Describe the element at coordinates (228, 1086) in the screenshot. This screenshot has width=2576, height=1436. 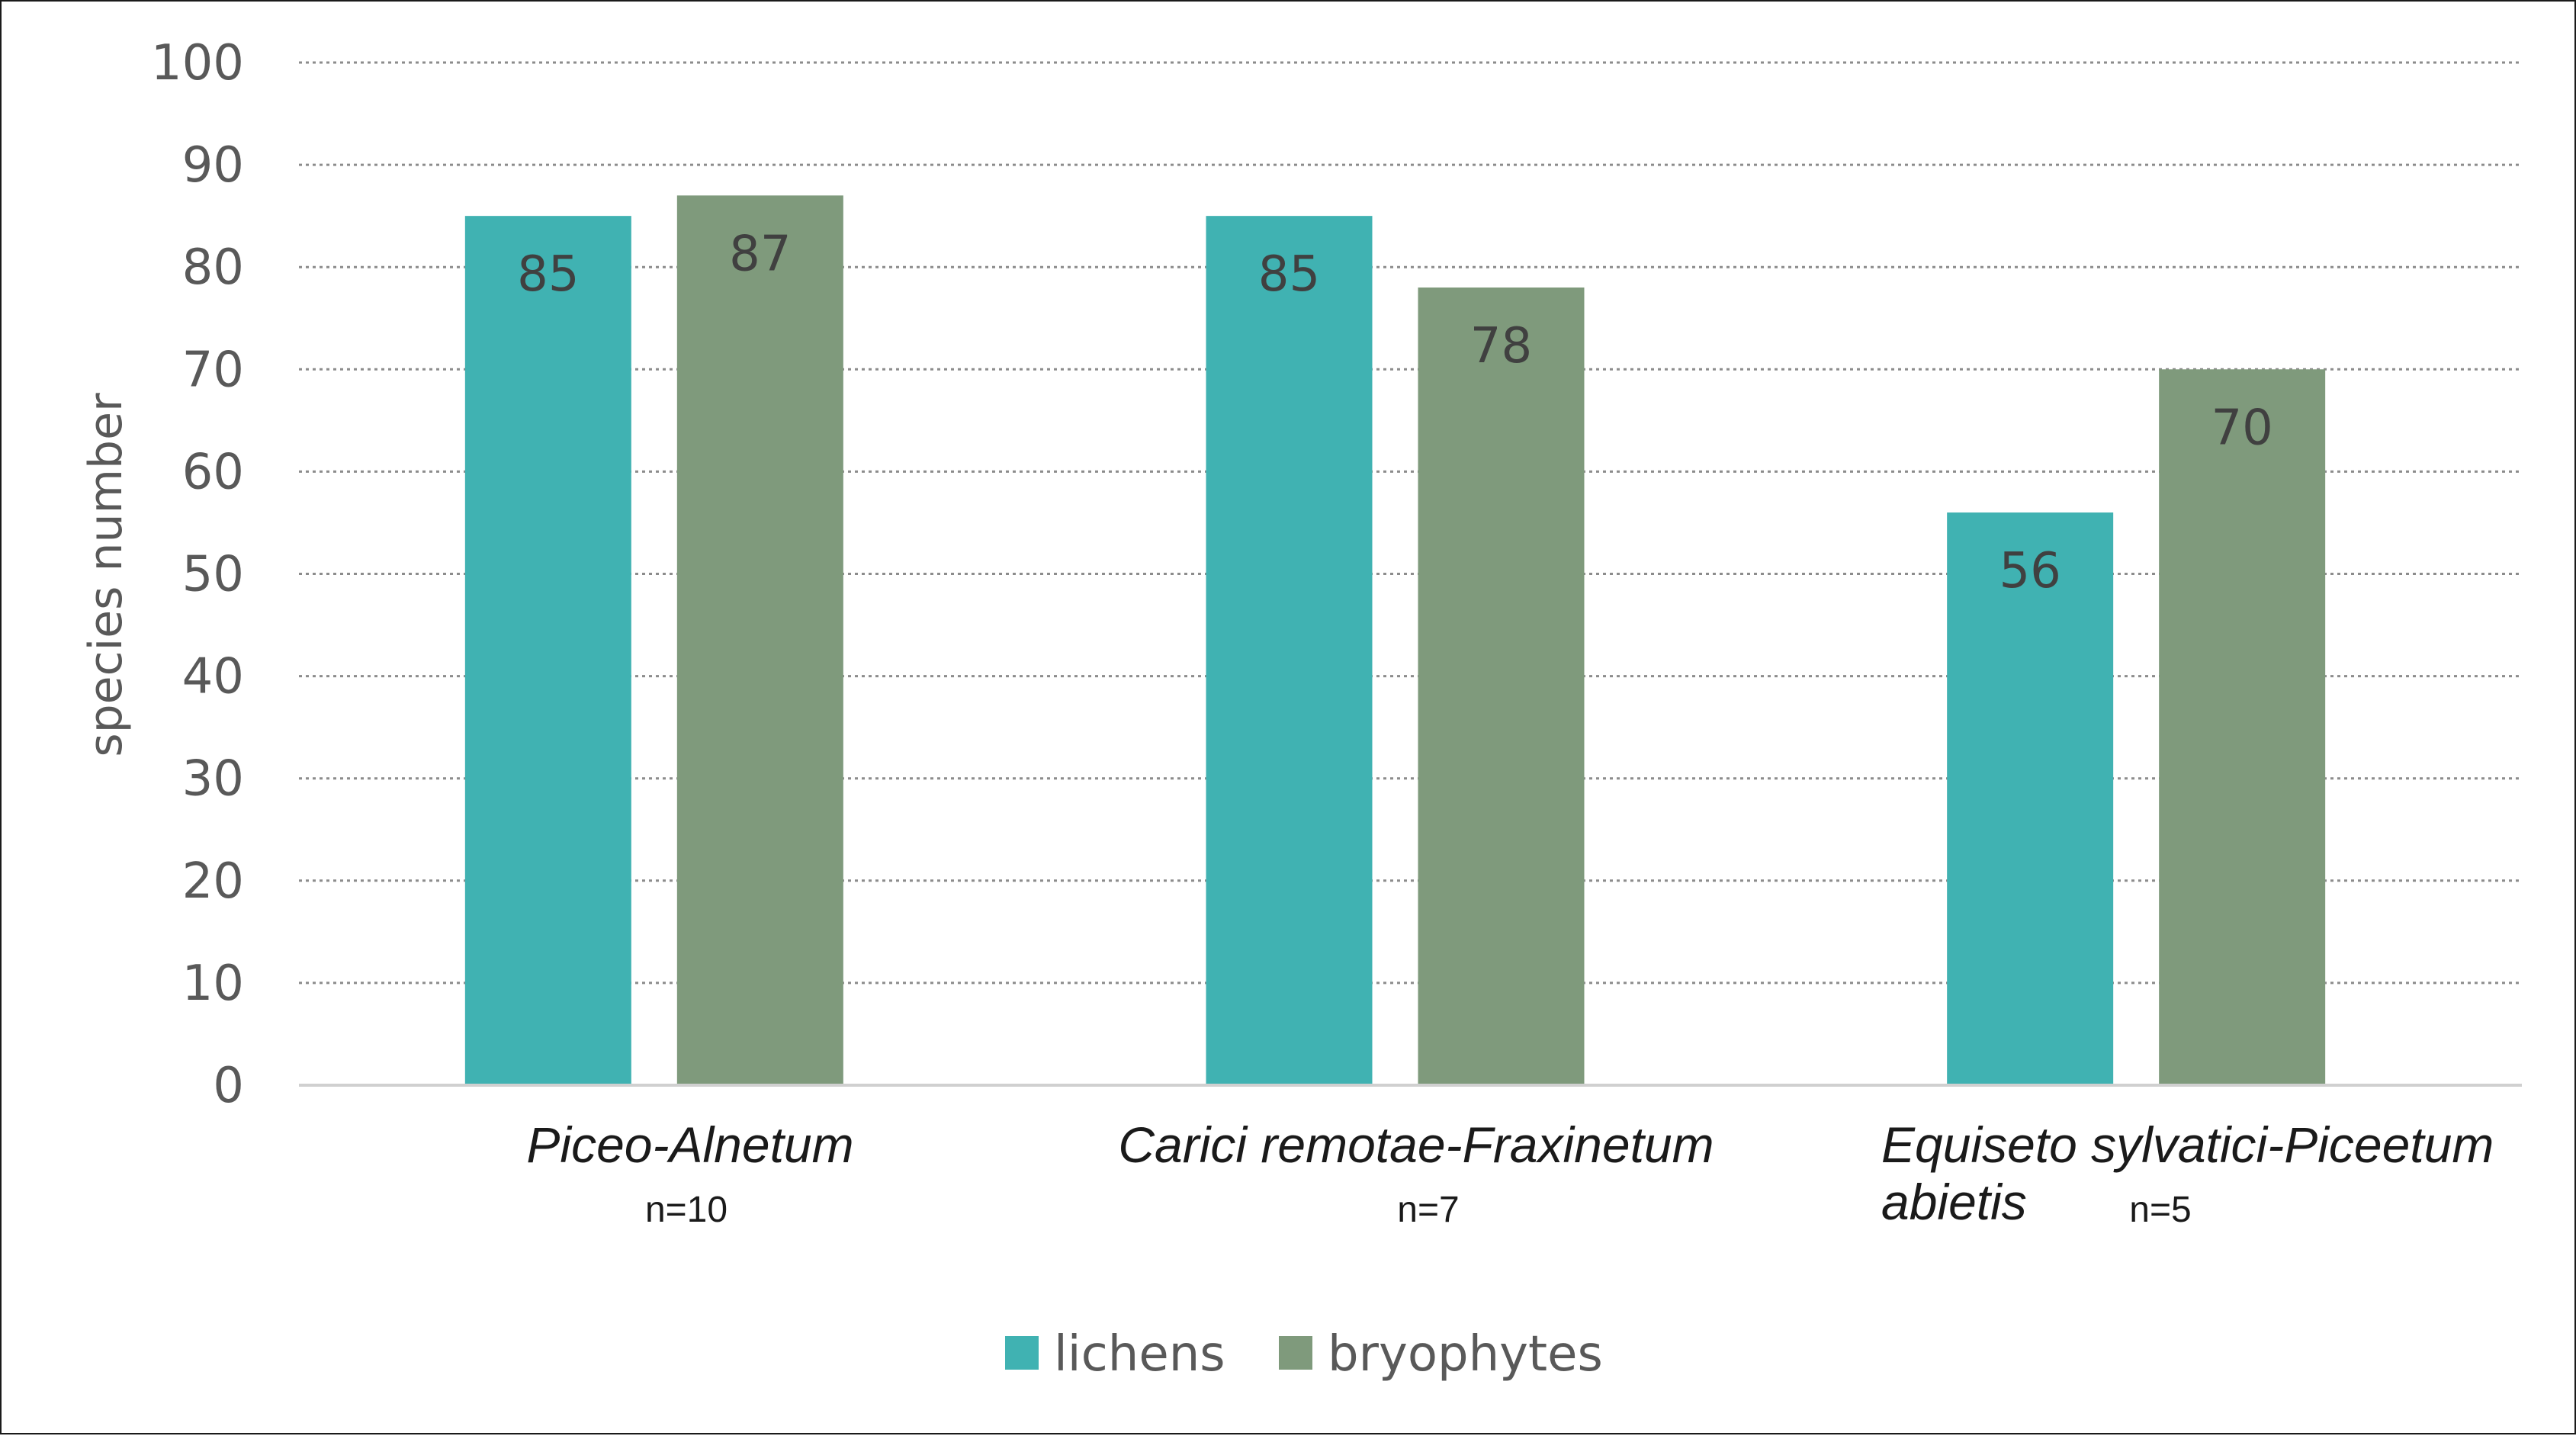
I see `y-tick-label: 0` at that location.